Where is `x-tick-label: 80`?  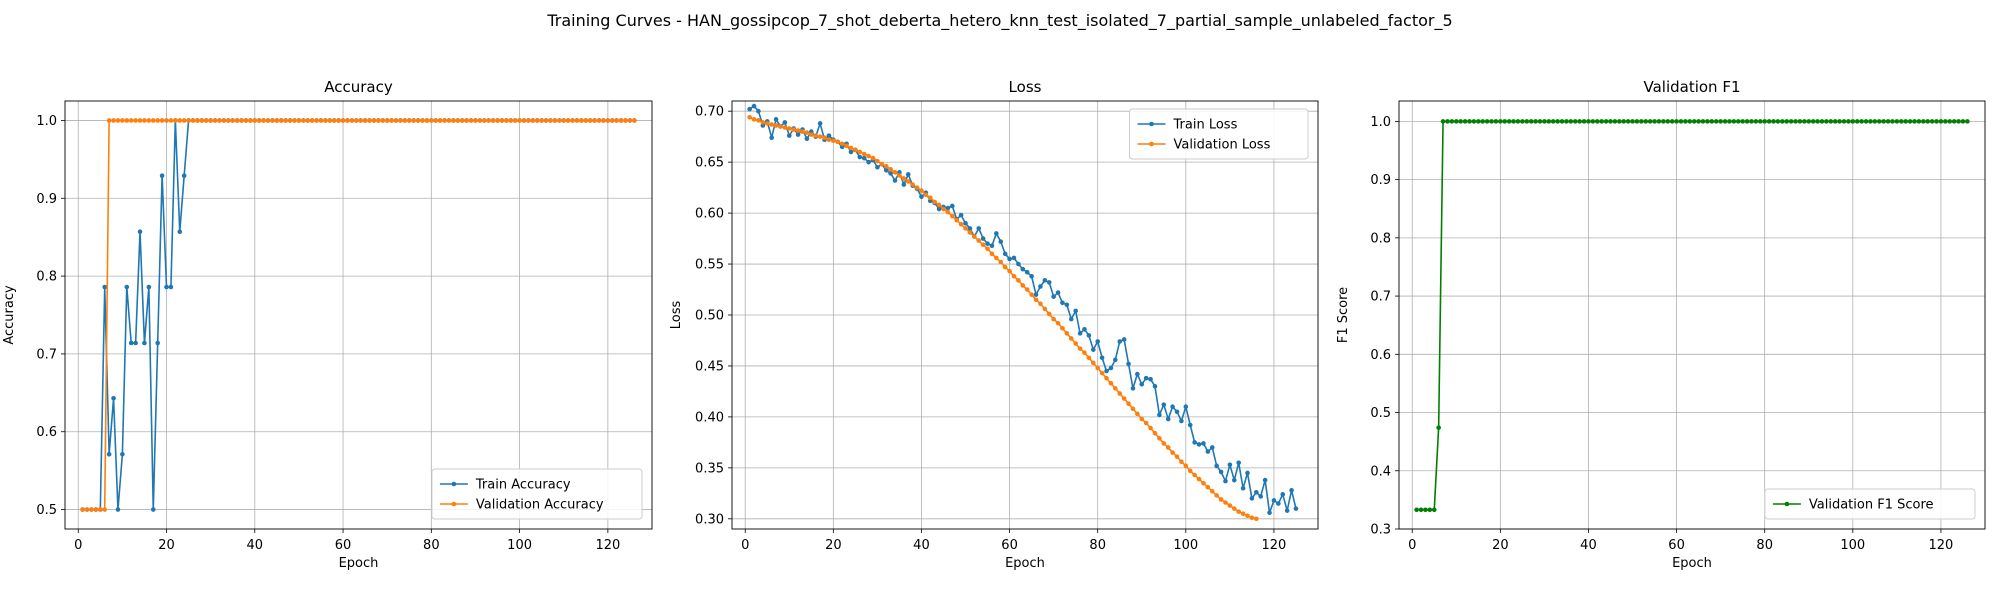 x-tick-label: 80 is located at coordinates (431, 545).